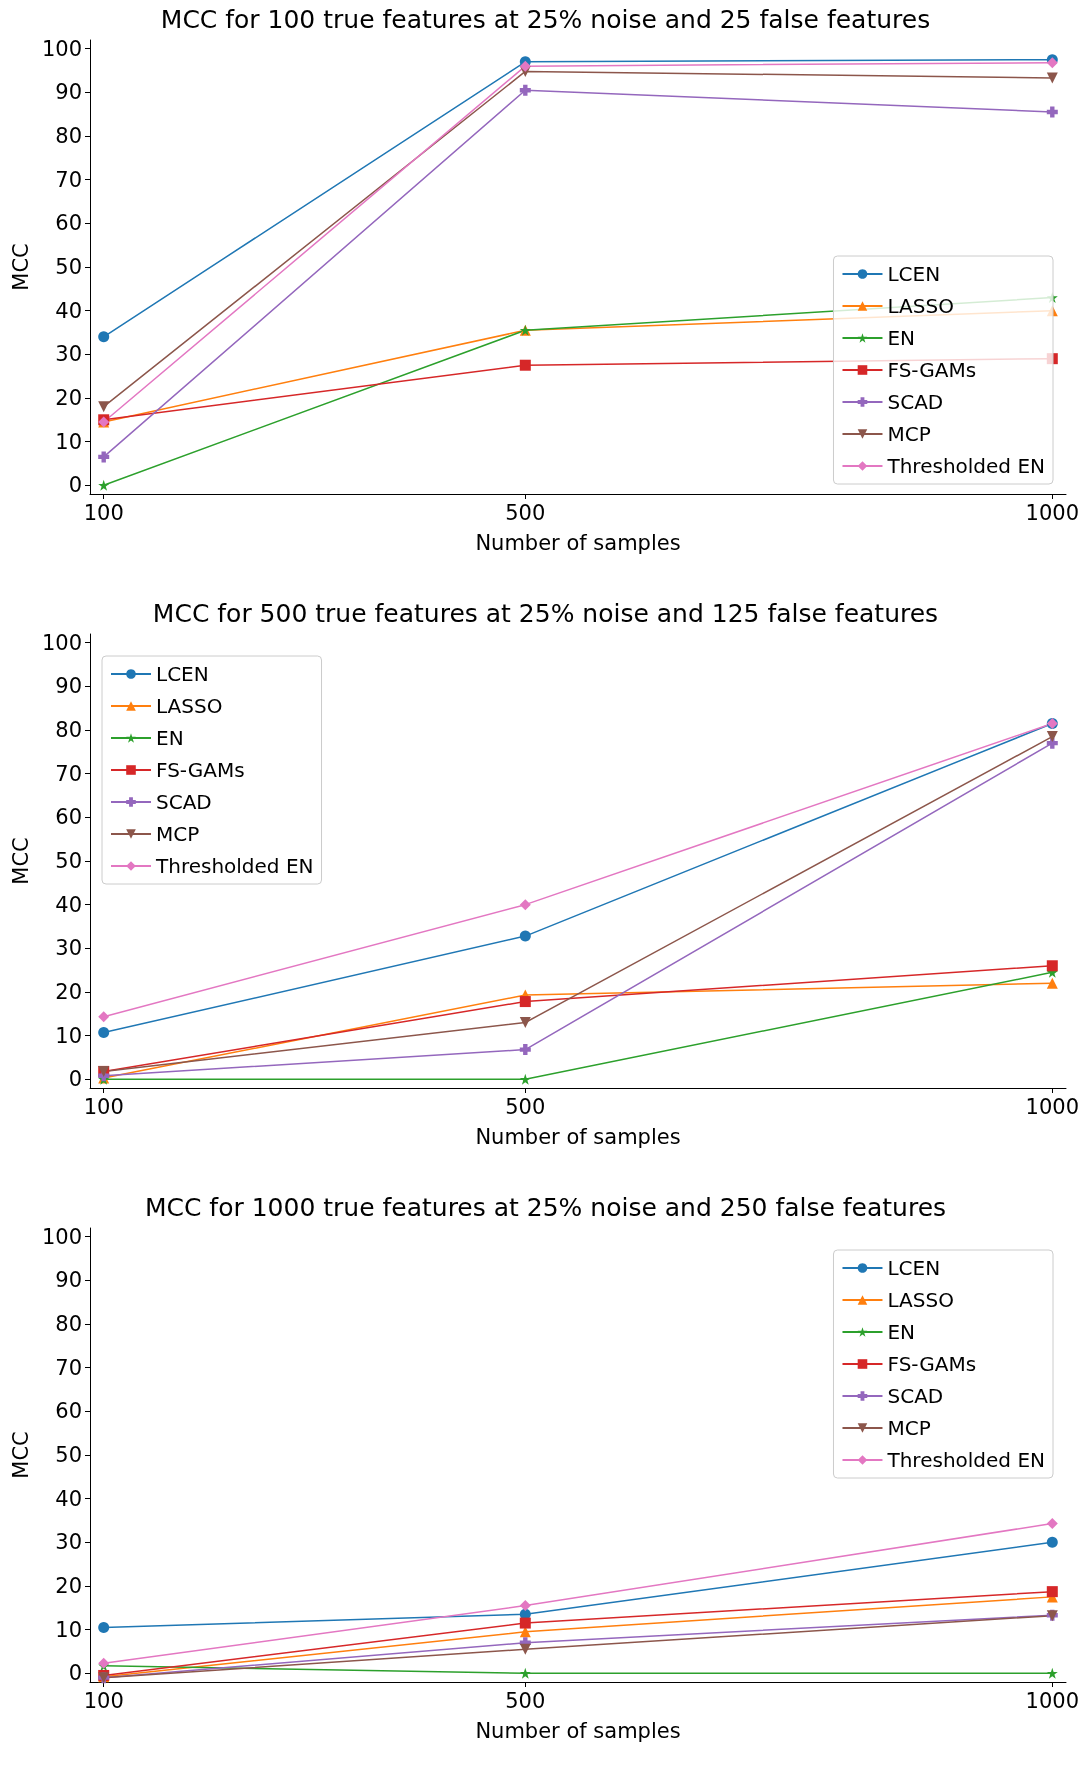 The width and height of the screenshot is (1091, 1783). Describe the element at coordinates (545, 613) in the screenshot. I see `chart-title: MCC for 500 true features at 25% noise and 125 false features` at that location.